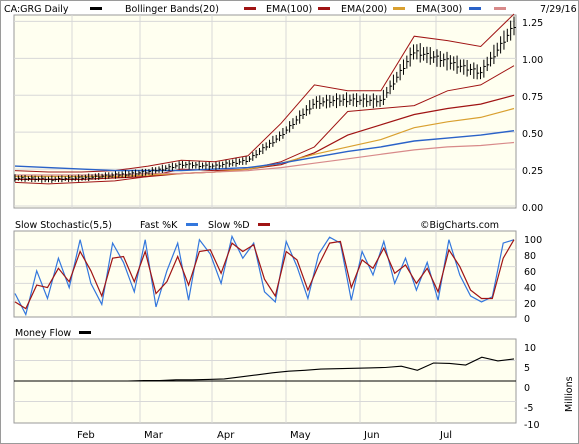 This screenshot has width=579, height=444. Describe the element at coordinates (459, 225) in the screenshot. I see `watermark: ©BigCharts.com` at that location.